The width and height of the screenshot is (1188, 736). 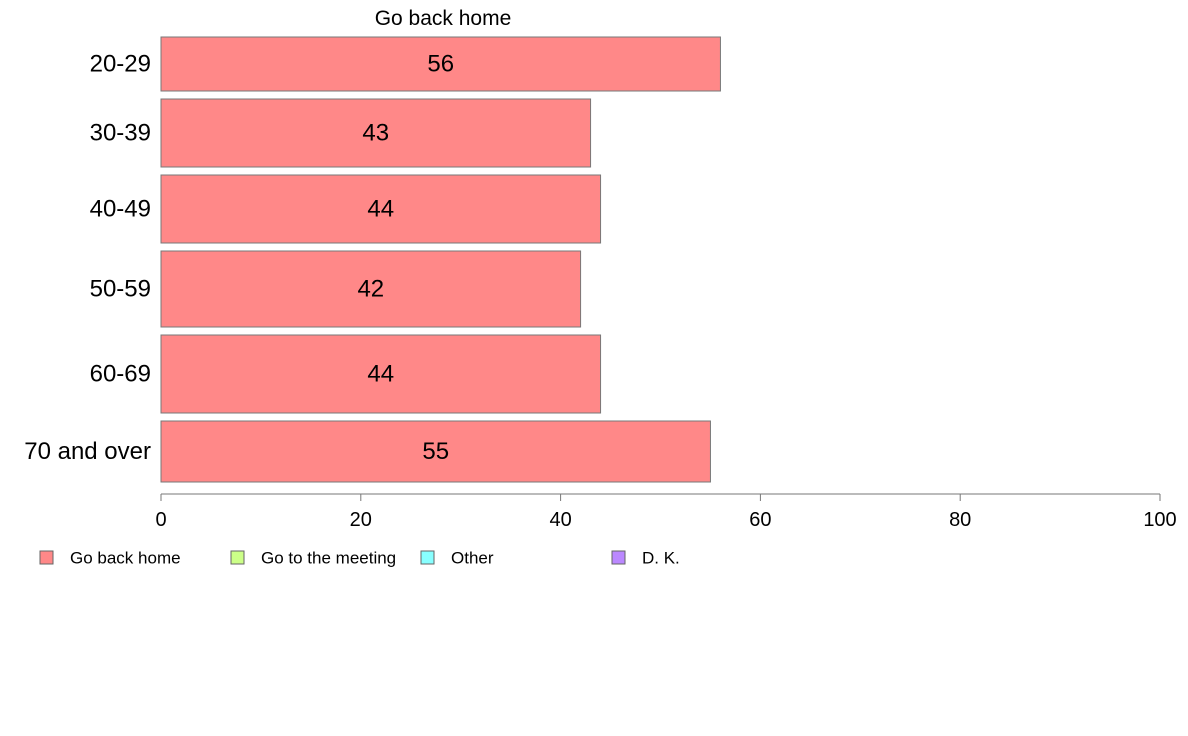 I want to click on legend-label: D. K., so click(x=661, y=558).